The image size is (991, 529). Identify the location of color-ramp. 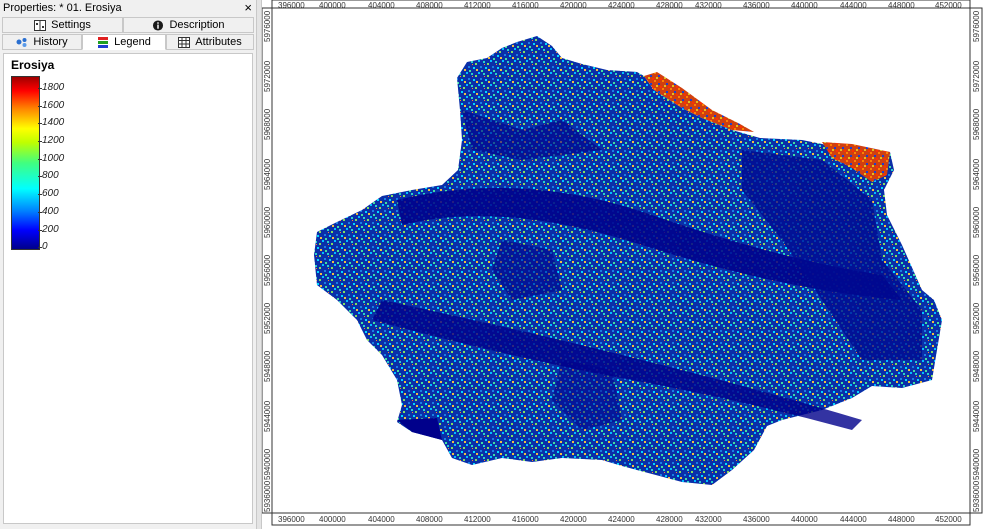
(25, 163).